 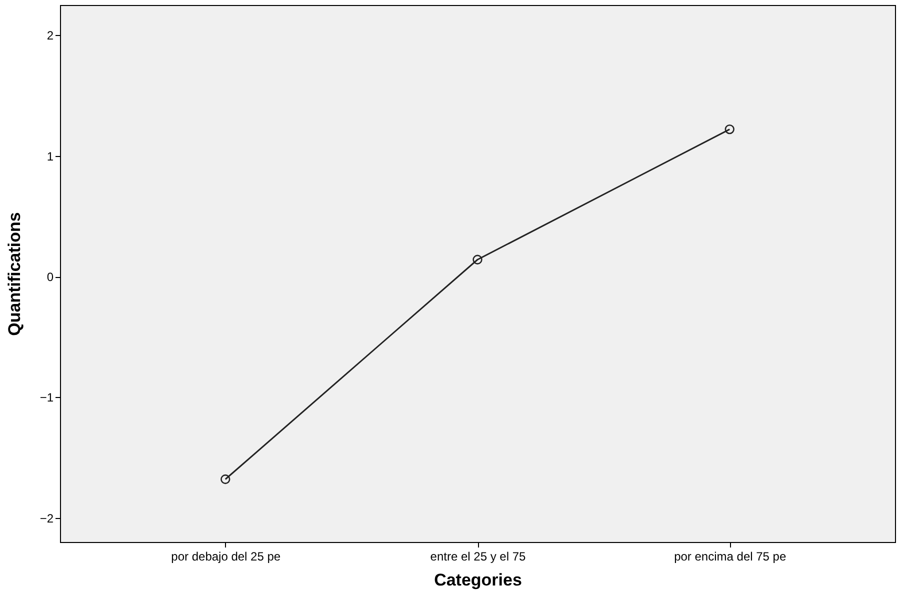 I want to click on y-tick-label: 2, so click(x=50, y=35).